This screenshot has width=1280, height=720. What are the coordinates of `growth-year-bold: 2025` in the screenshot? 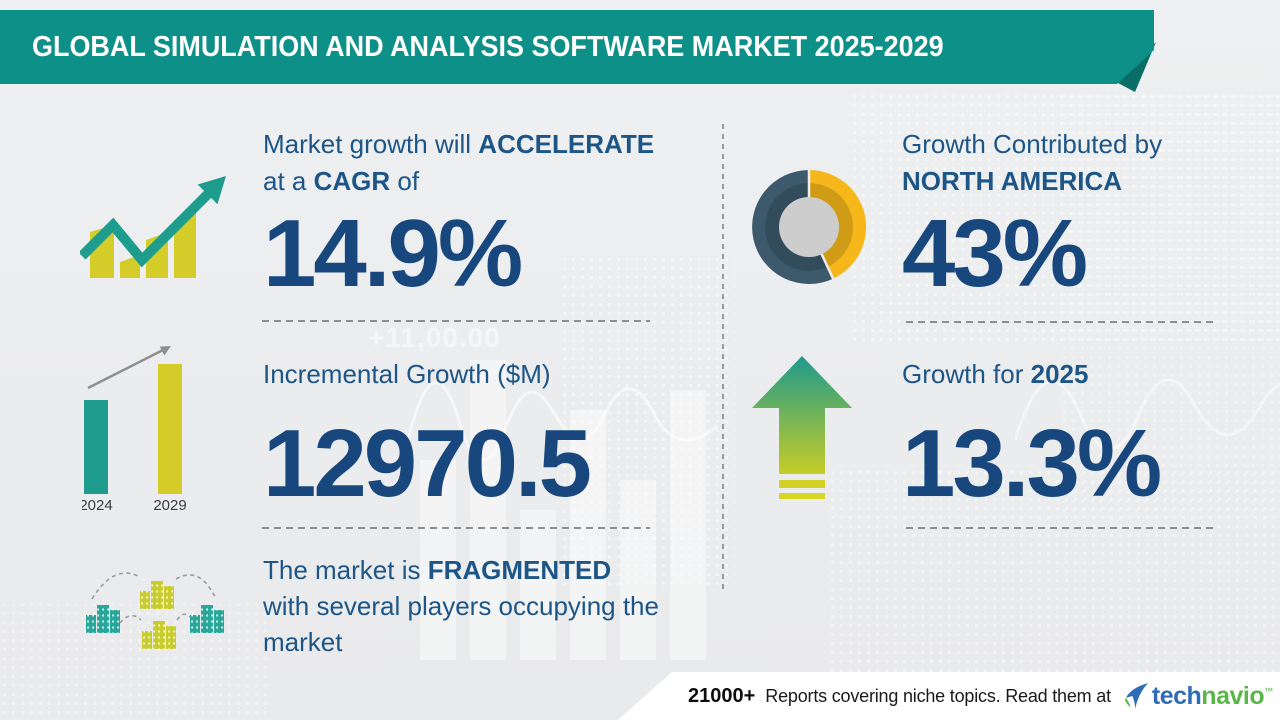 It's located at (1059, 374).